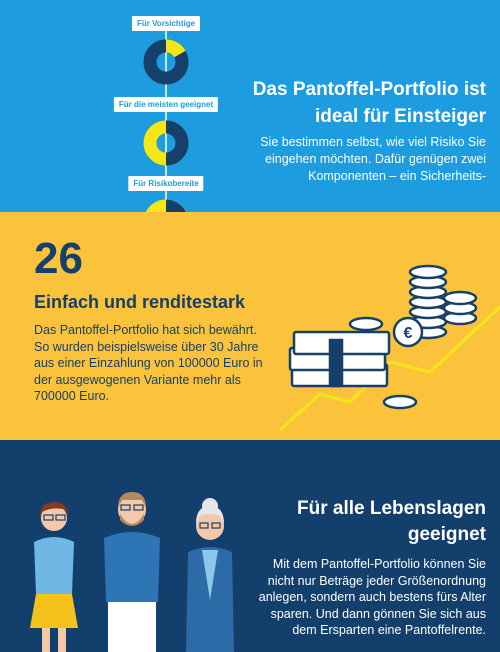 The width and height of the screenshot is (500, 652). Describe the element at coordinates (166, 104) in the screenshot. I see `label-most-suitable: Für die meisten geeignet` at that location.